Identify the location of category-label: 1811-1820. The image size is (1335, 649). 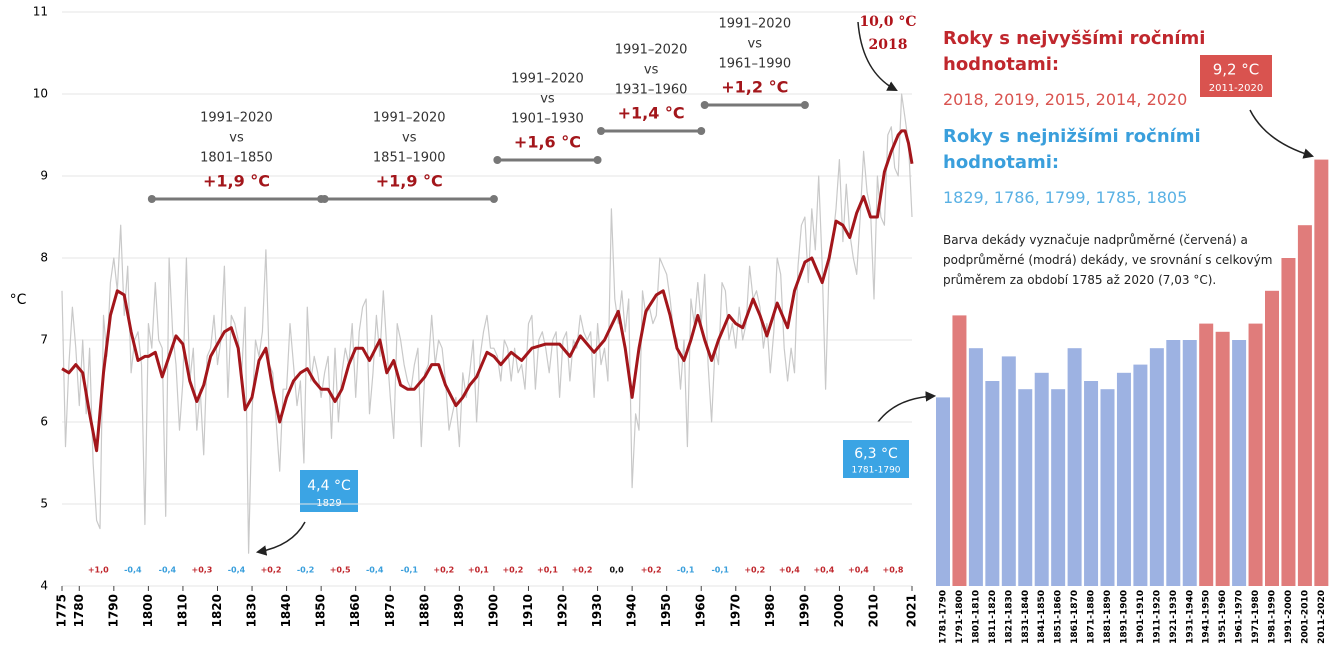
(993, 617).